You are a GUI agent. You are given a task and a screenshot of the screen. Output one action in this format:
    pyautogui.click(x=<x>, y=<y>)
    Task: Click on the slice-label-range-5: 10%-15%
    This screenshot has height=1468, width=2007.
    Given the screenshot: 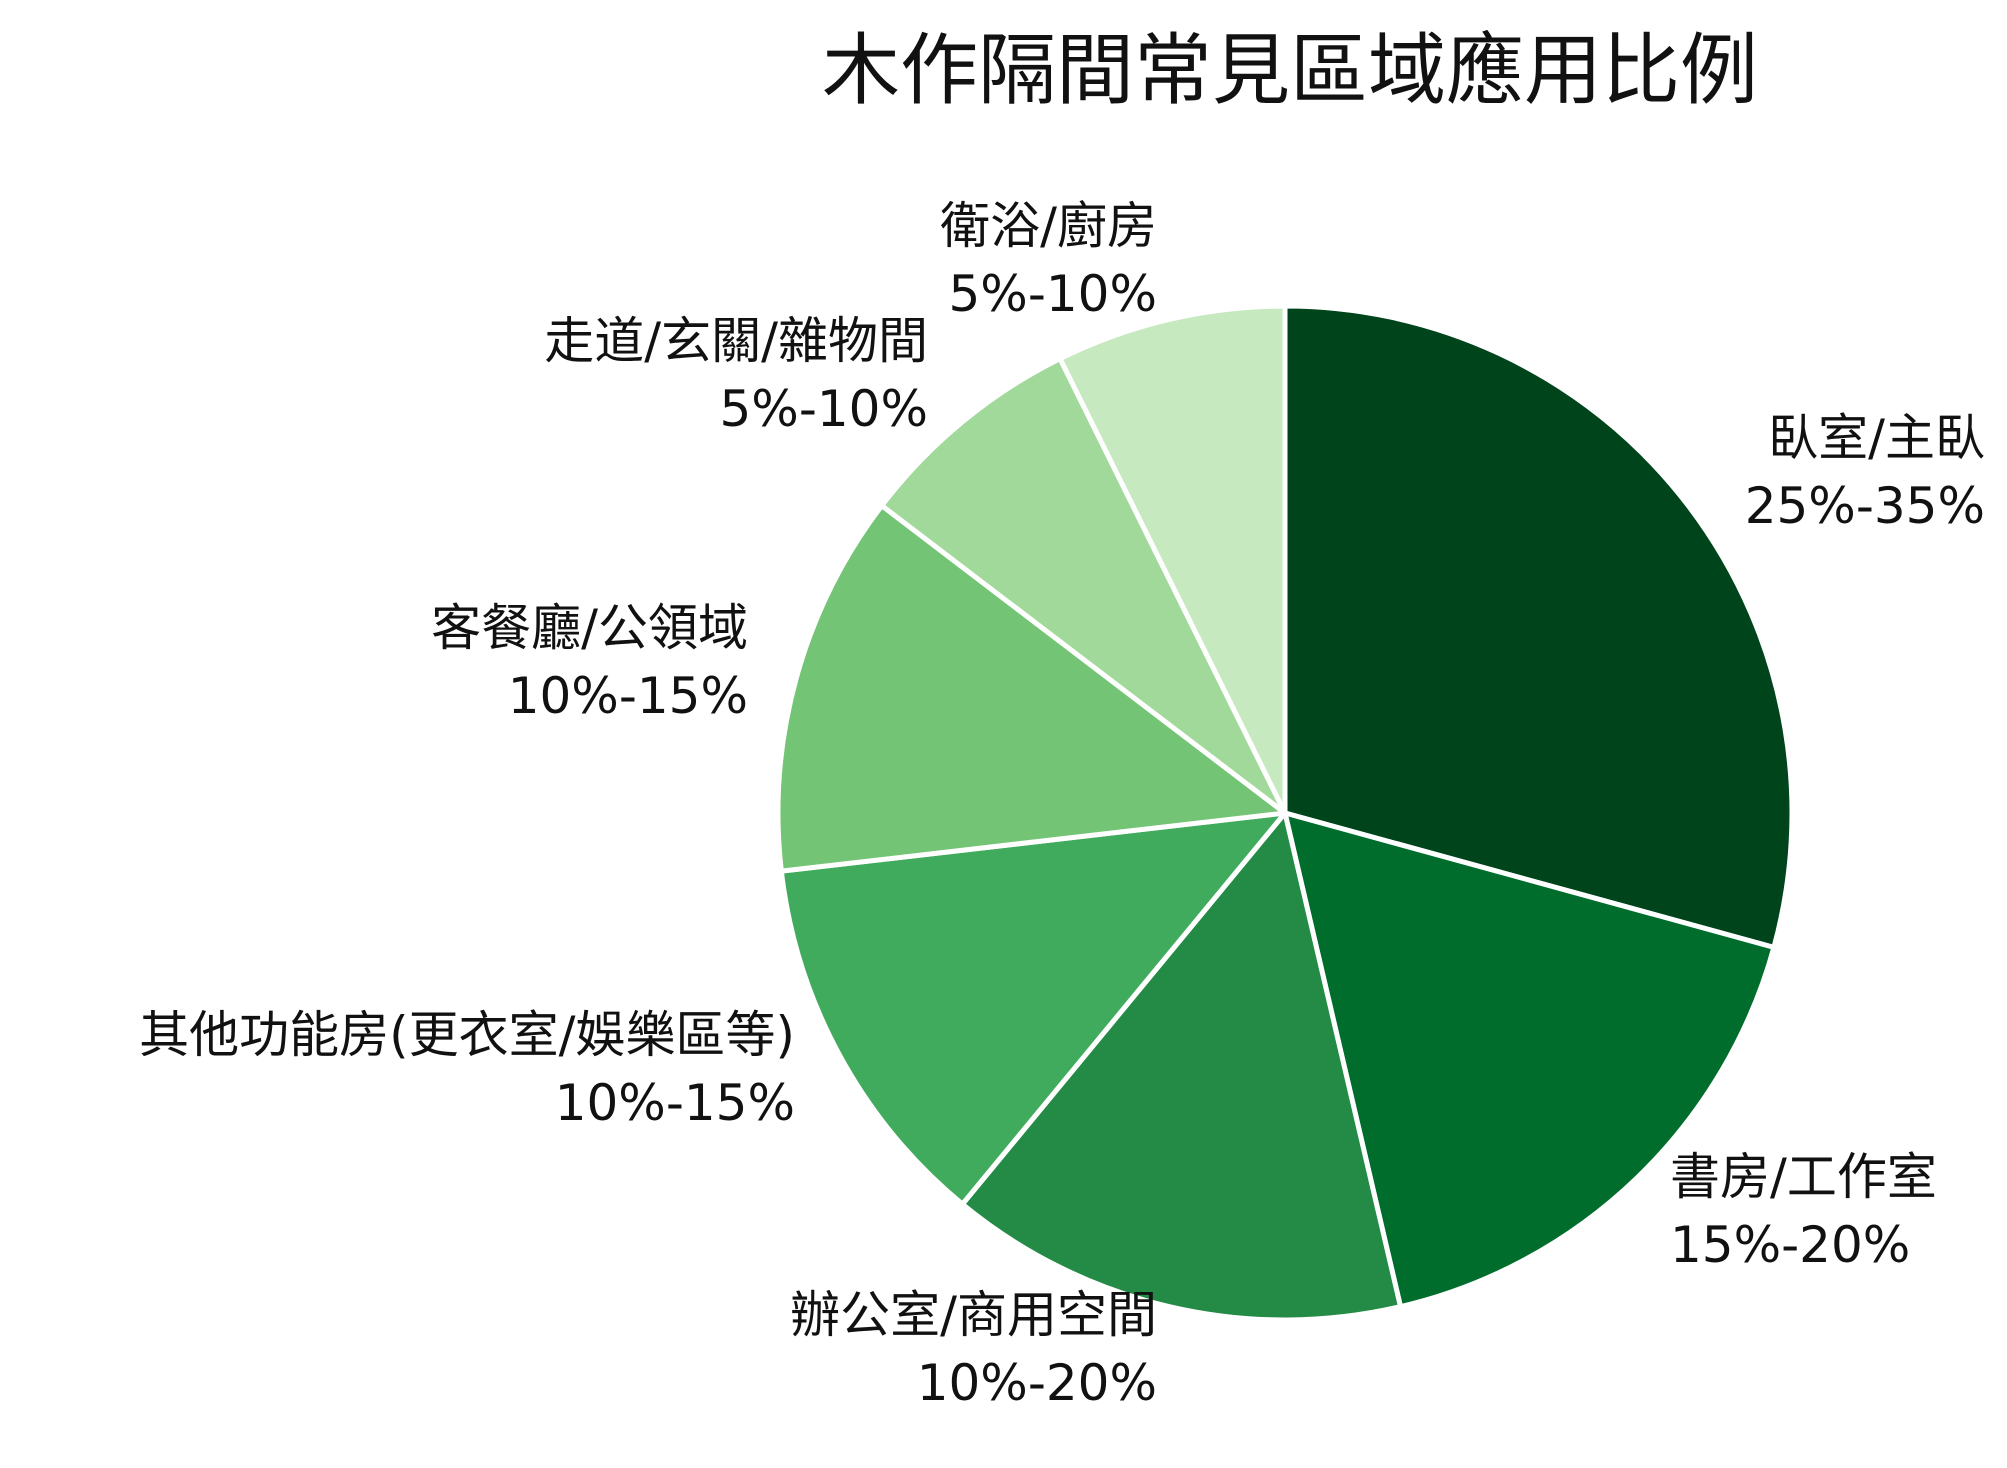 What is the action you would take?
    pyautogui.click(x=628, y=696)
    